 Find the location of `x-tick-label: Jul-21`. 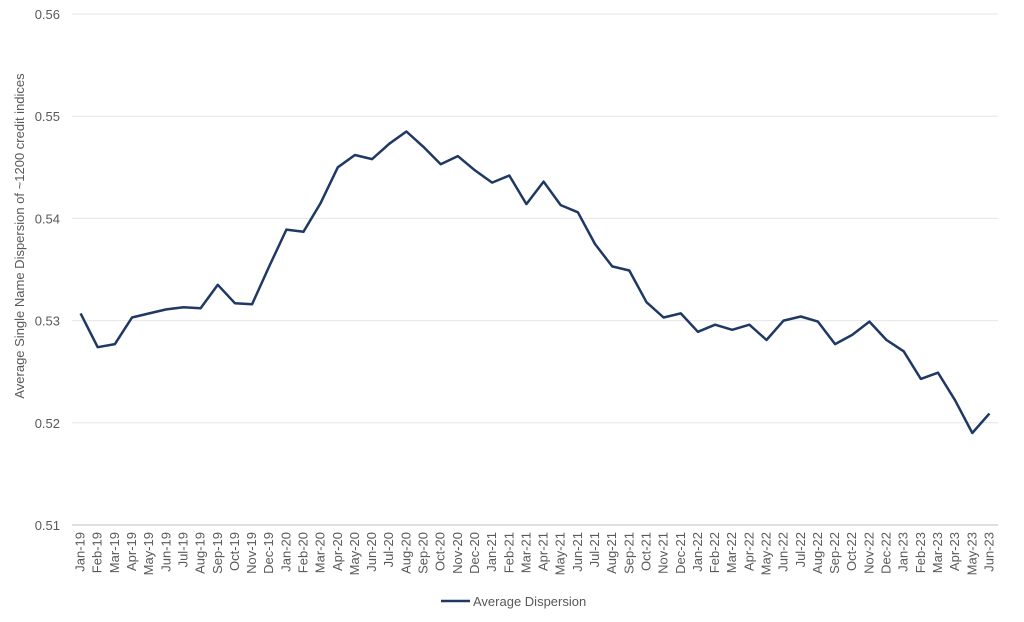

x-tick-label: Jul-21 is located at coordinates (594, 549).